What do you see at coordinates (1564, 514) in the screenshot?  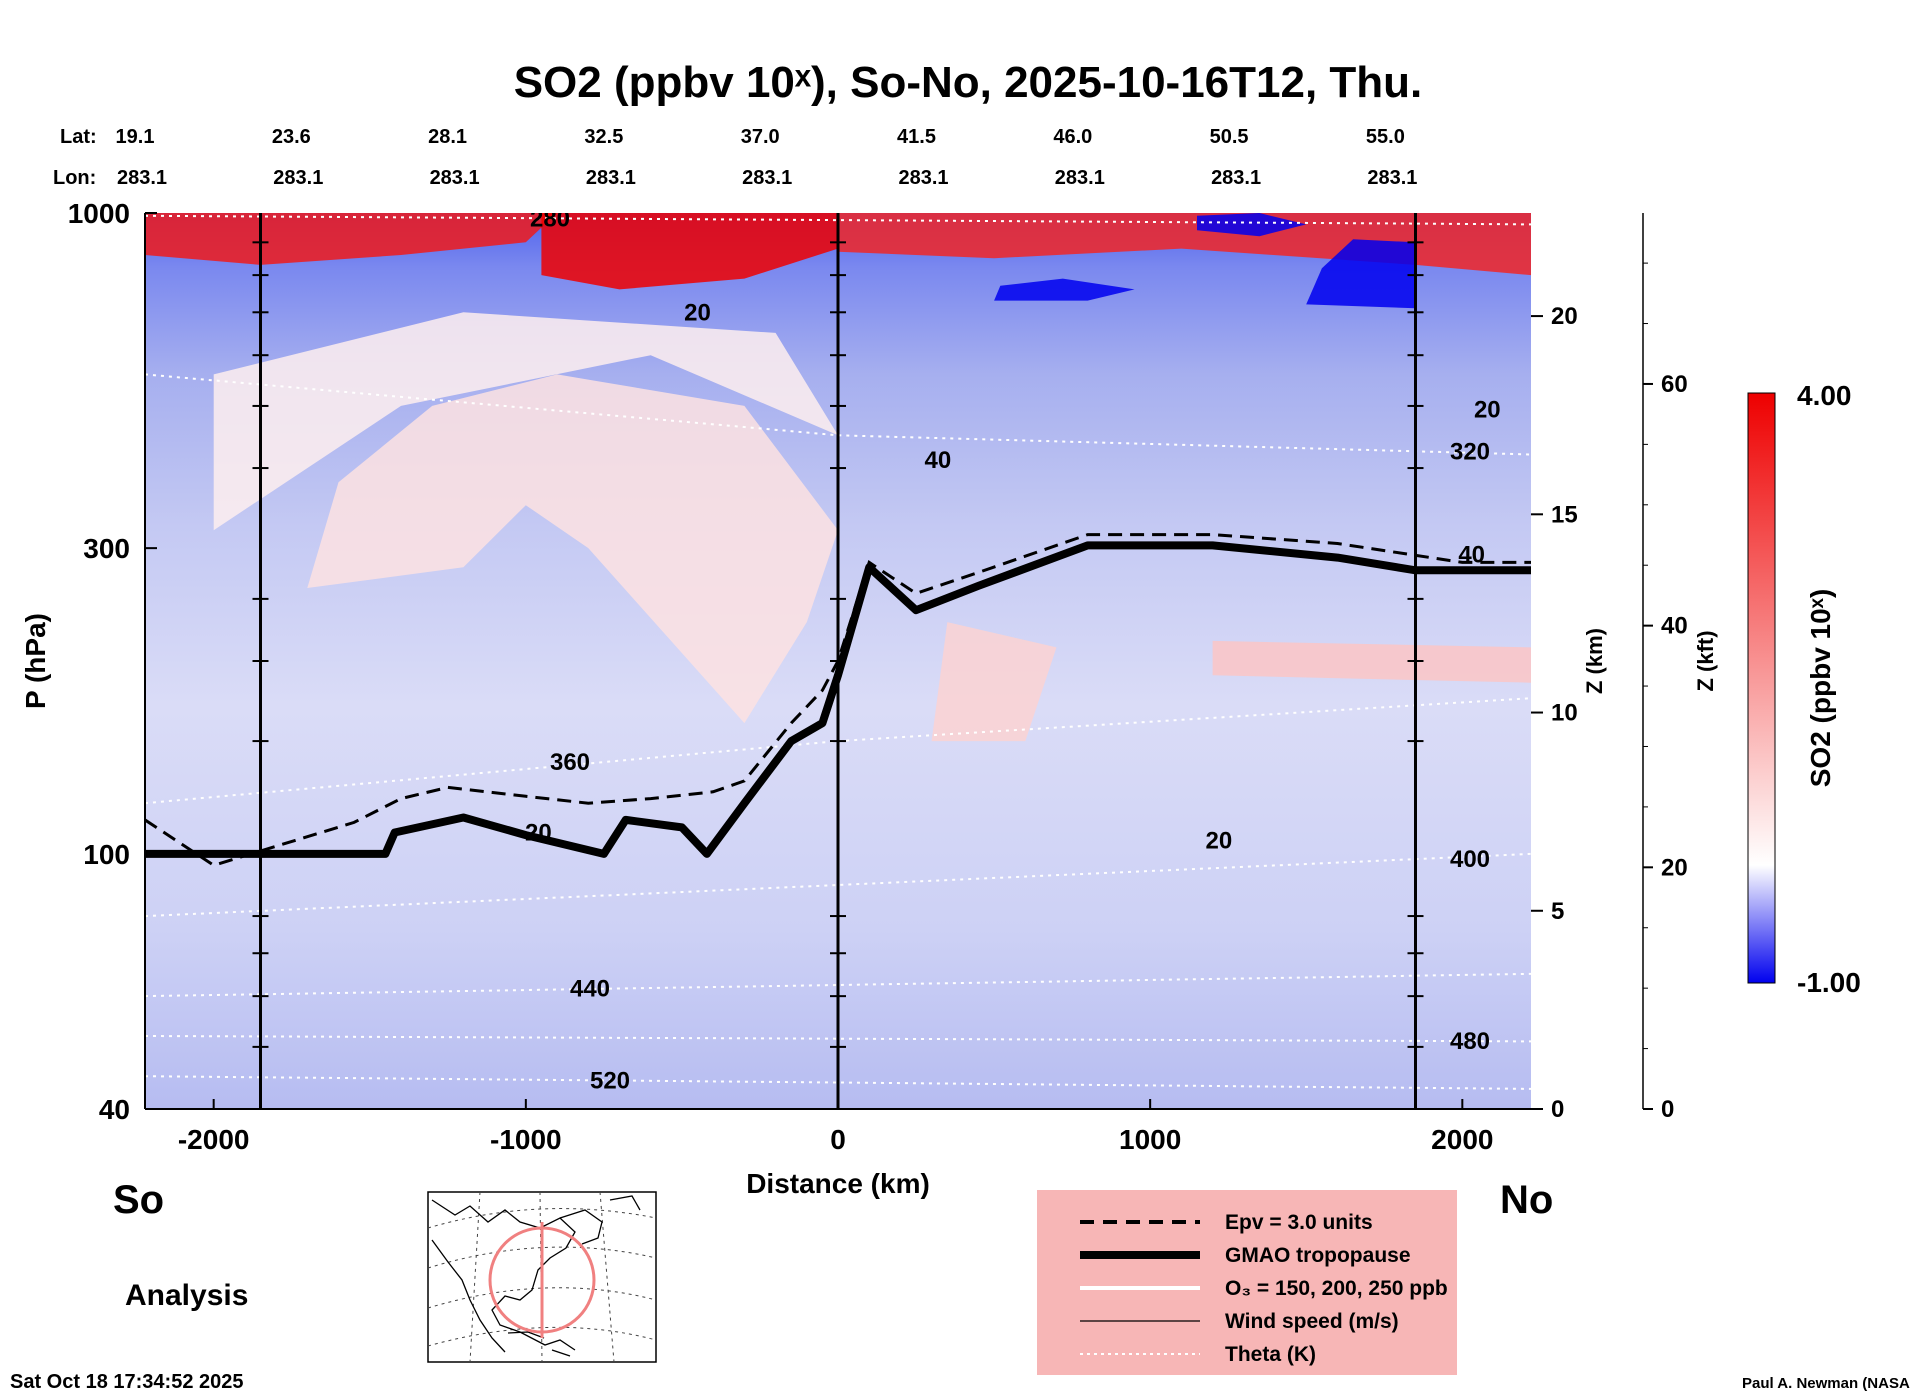 I see `z-km-tick-label-3: 15` at bounding box center [1564, 514].